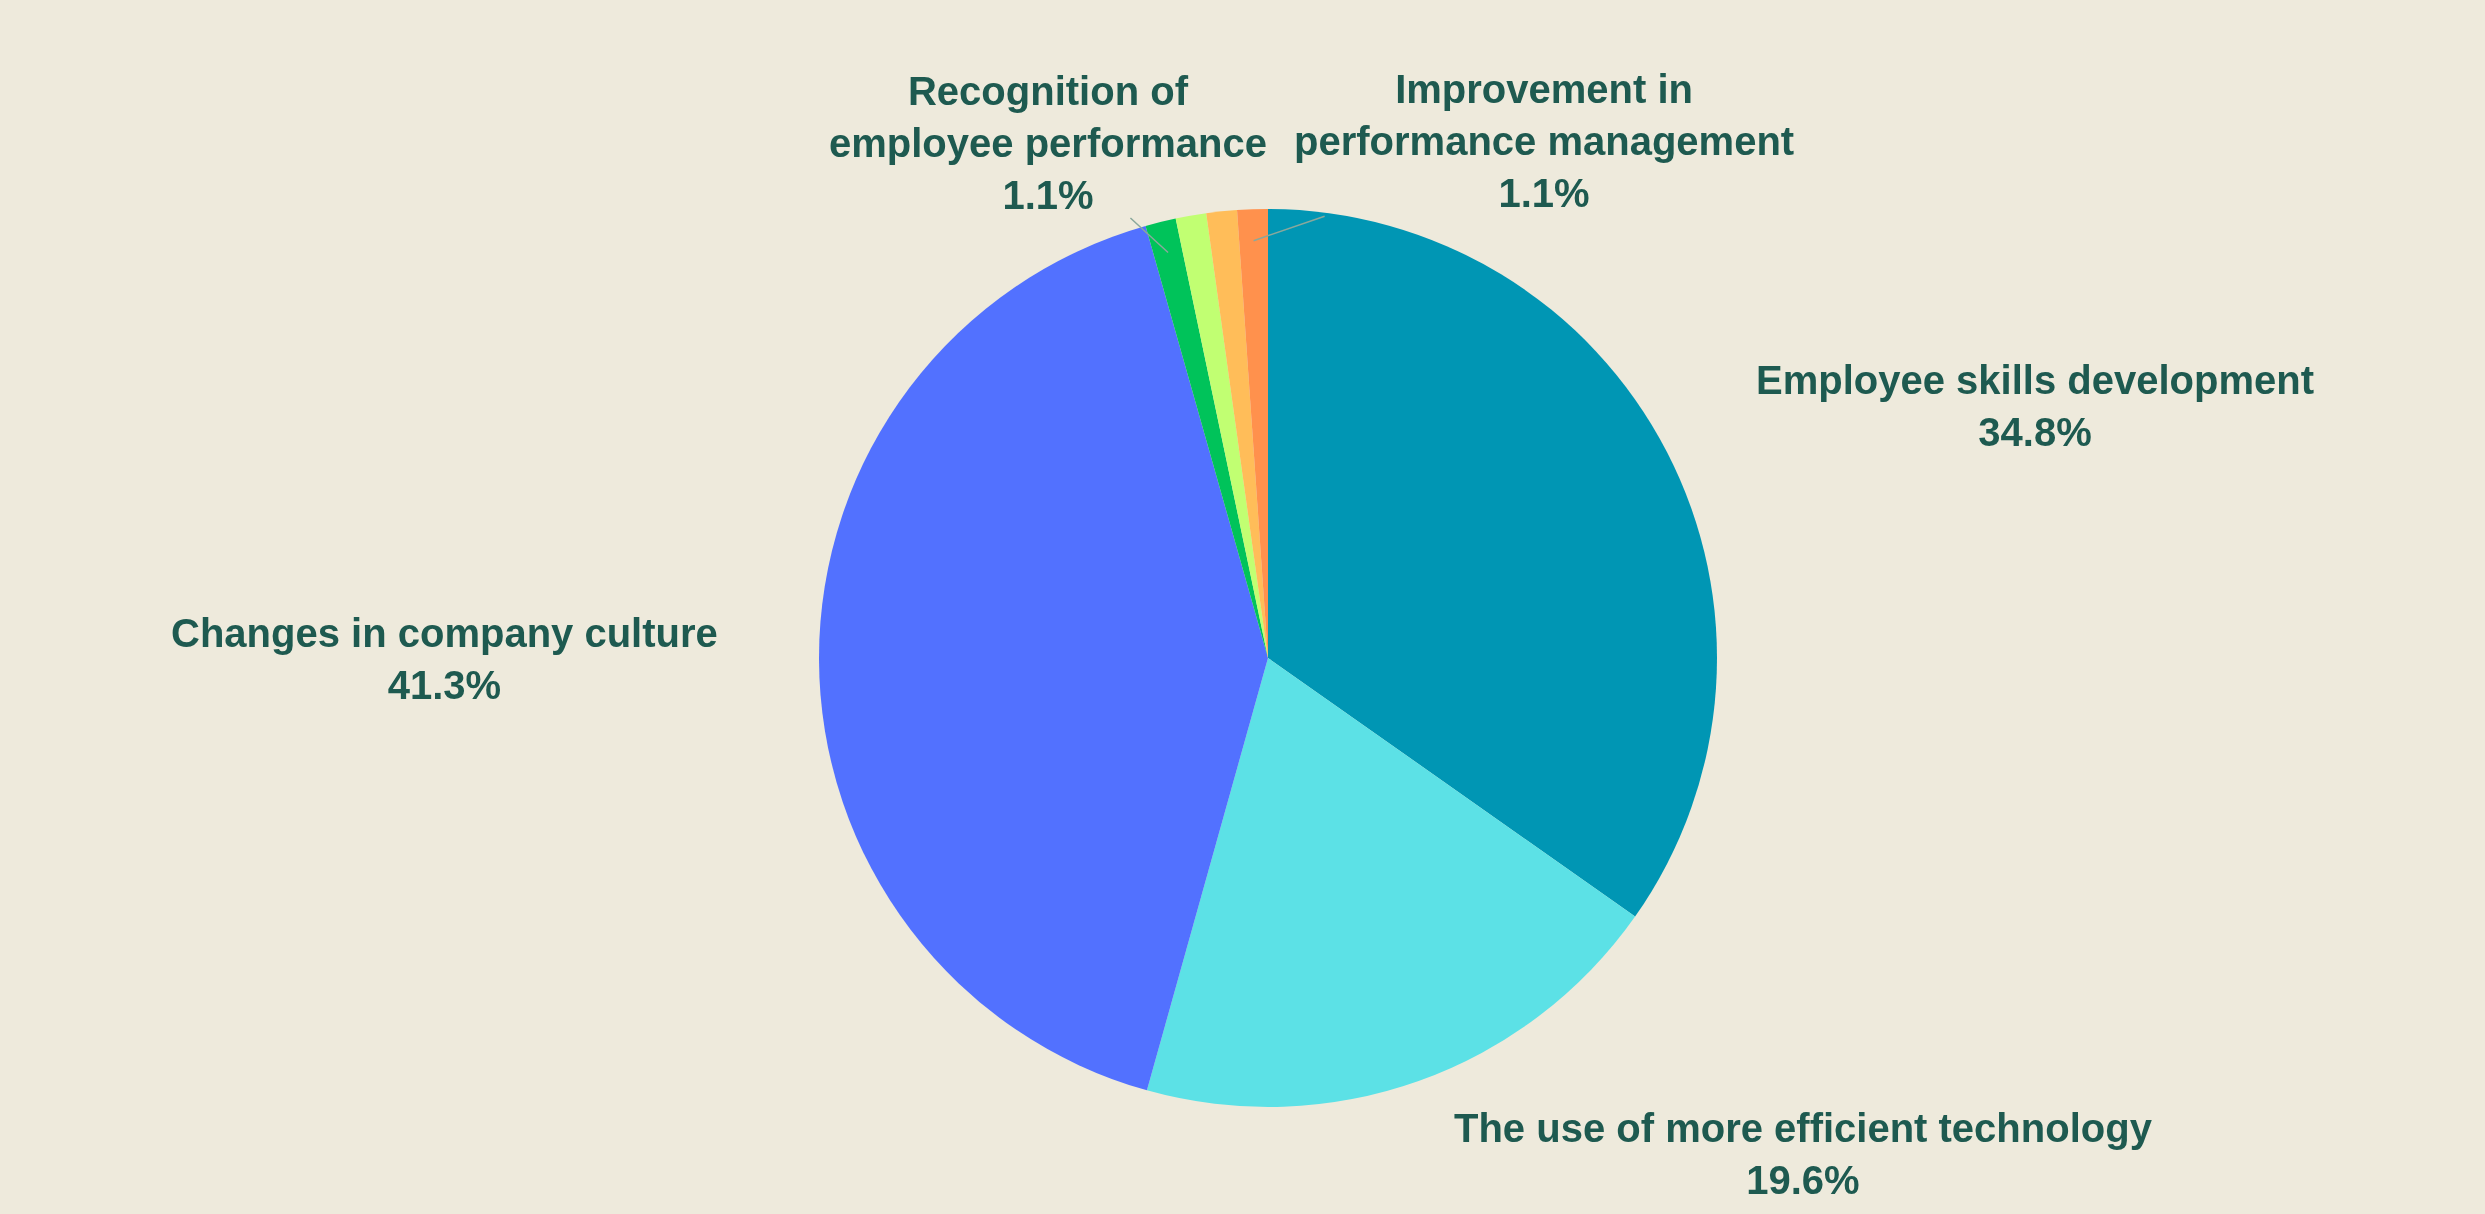 The image size is (2485, 1214). Describe the element at coordinates (1048, 117) in the screenshot. I see `slice-label: Recognition of employee performance` at that location.